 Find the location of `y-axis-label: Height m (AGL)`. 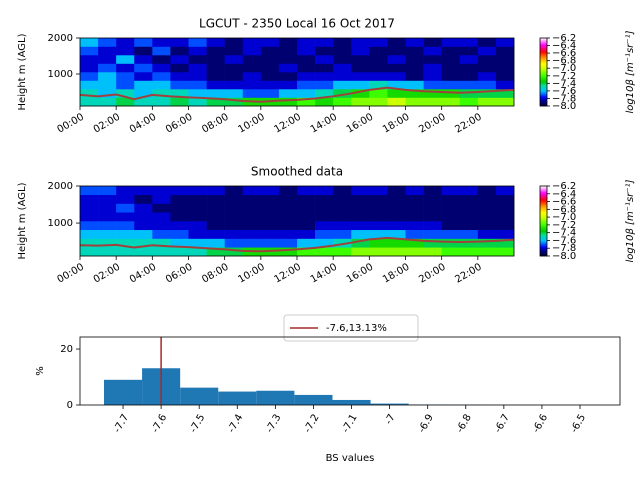

y-axis-label: Height m (AGL) is located at coordinates (22, 71).